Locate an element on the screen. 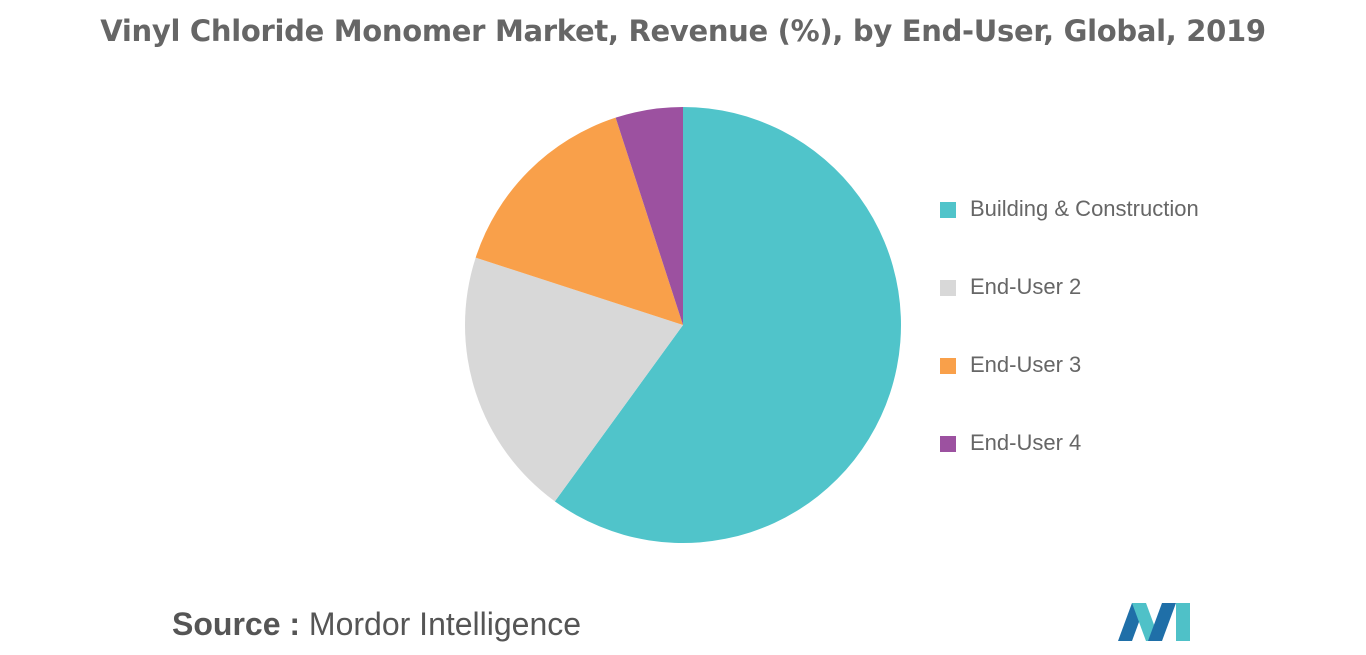  source-note: Source : Mordor Intelligence is located at coordinates (376, 624).